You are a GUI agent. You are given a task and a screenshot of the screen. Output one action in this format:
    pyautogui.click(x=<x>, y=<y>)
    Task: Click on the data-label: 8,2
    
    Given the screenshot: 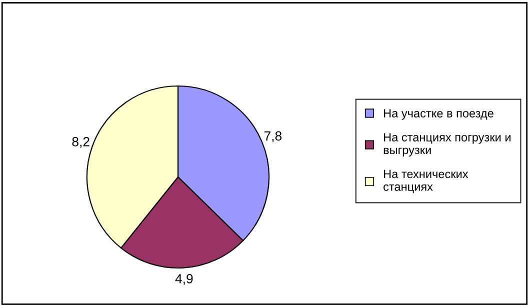 What is the action you would take?
    pyautogui.click(x=81, y=142)
    